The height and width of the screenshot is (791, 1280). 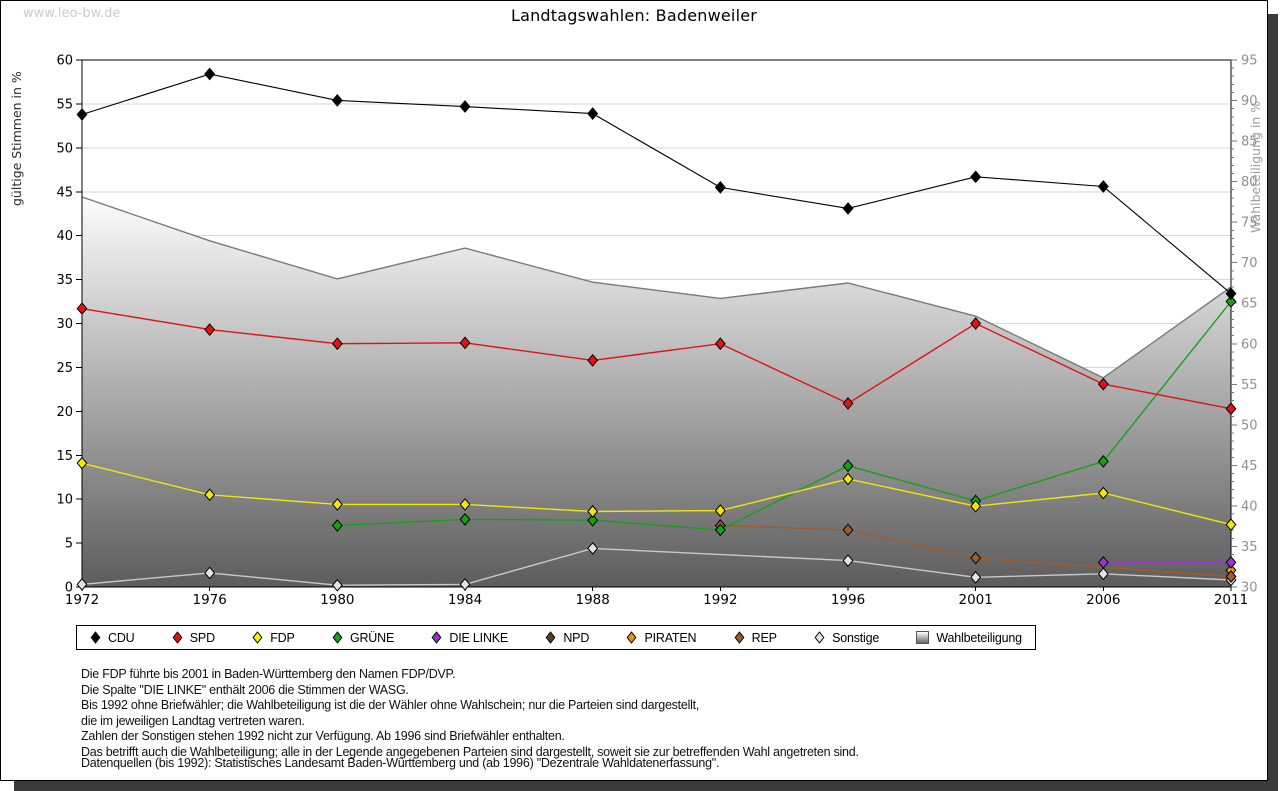 I want to click on svg-text: 2011, so click(x=1231, y=600).